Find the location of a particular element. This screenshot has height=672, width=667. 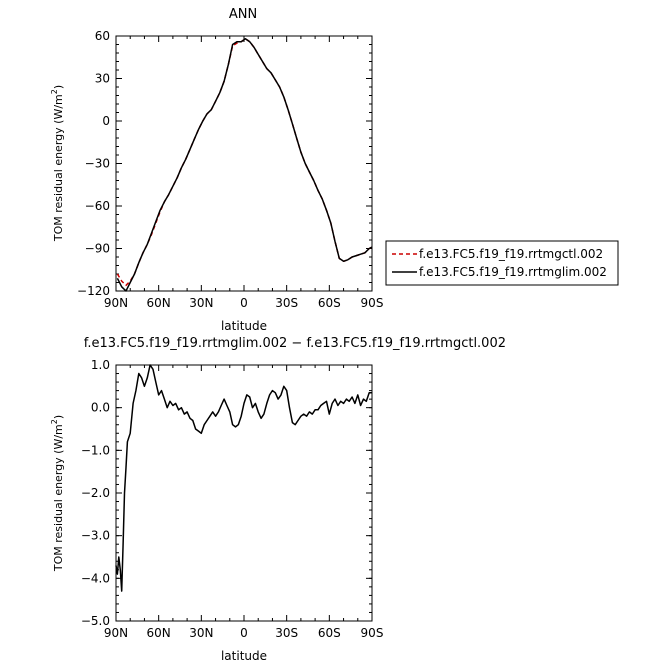

y-tick-label: −1.0 is located at coordinates (95, 450).